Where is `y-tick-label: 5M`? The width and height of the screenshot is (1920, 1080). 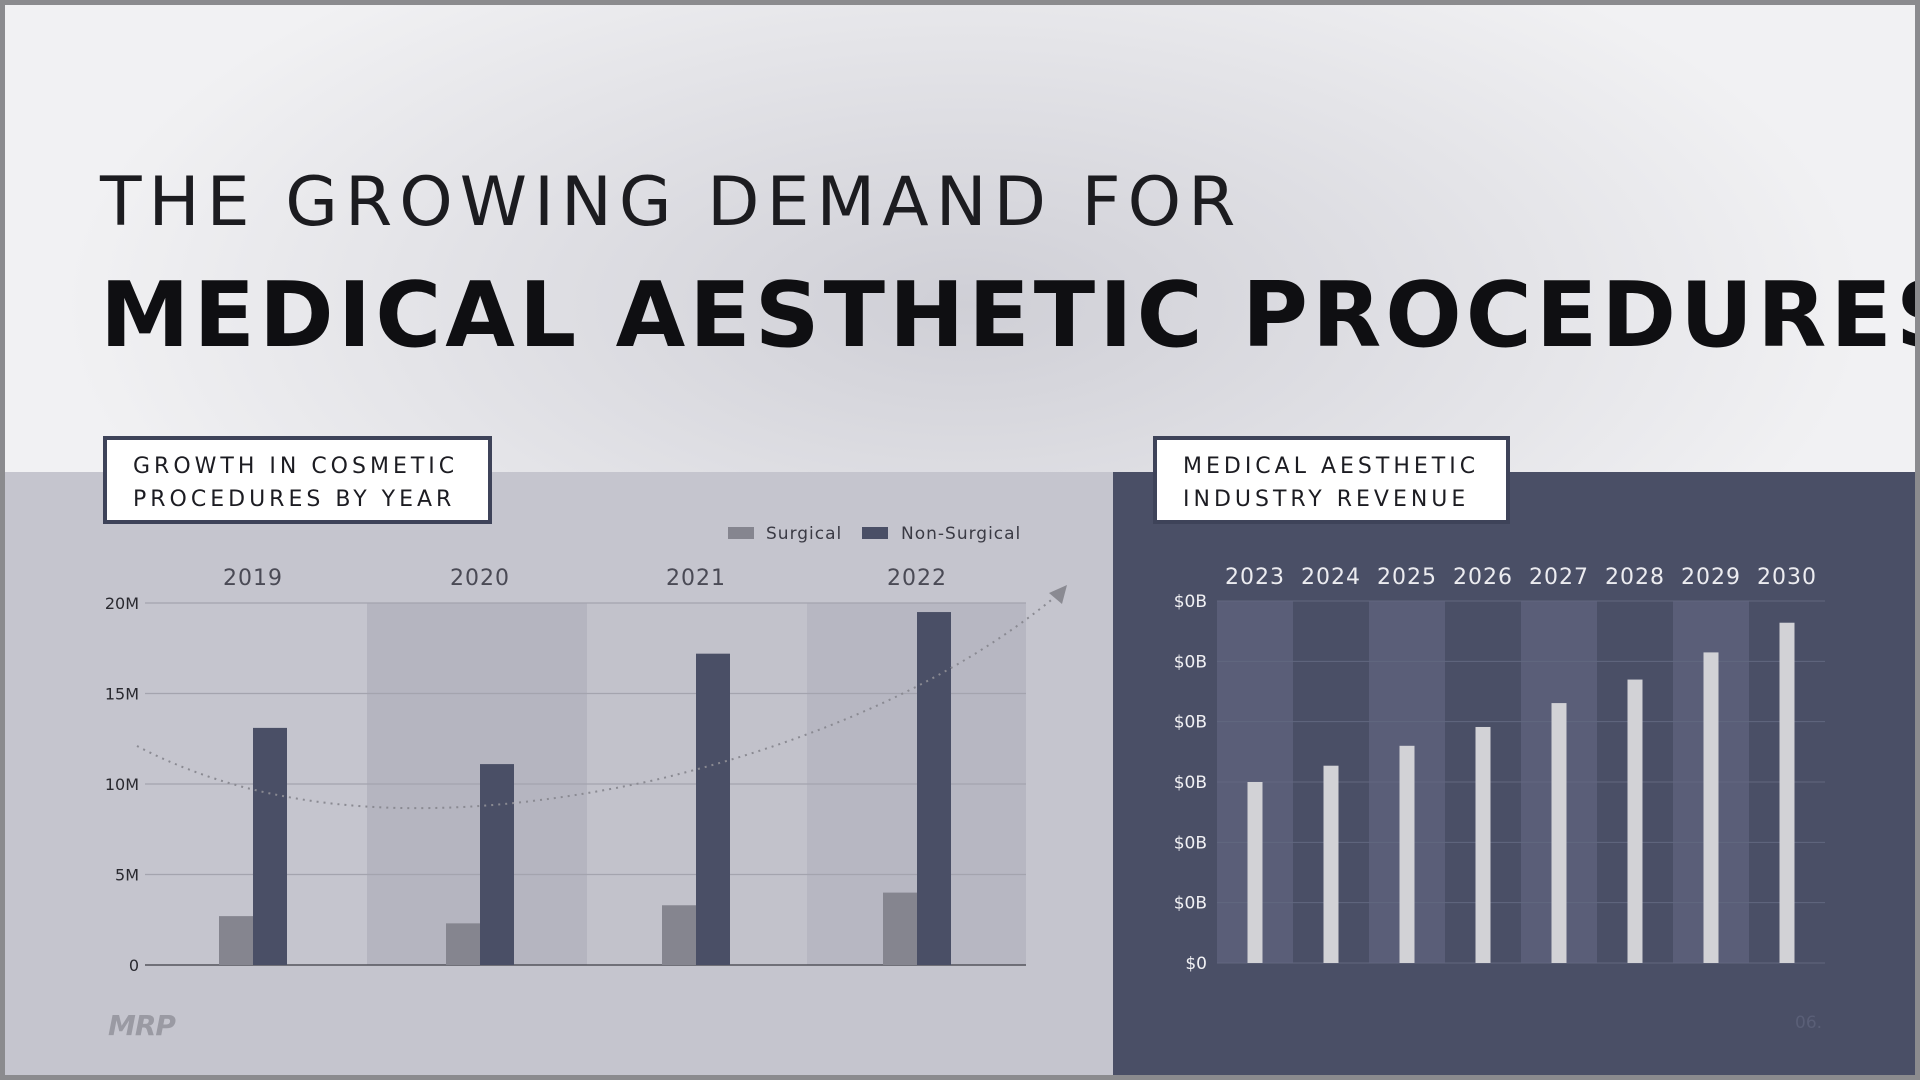 y-tick-label: 5M is located at coordinates (127, 875).